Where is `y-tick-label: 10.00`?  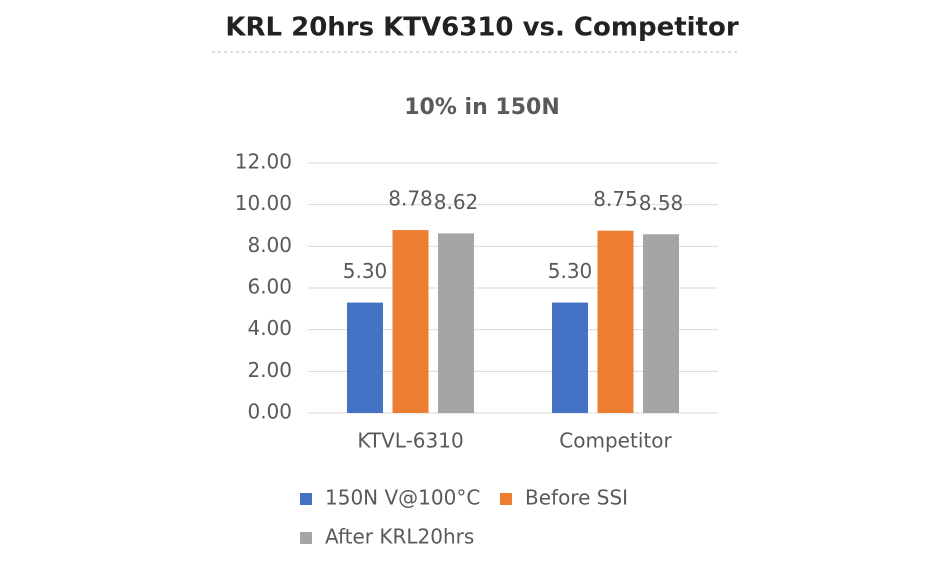 y-tick-label: 10.00 is located at coordinates (263, 203).